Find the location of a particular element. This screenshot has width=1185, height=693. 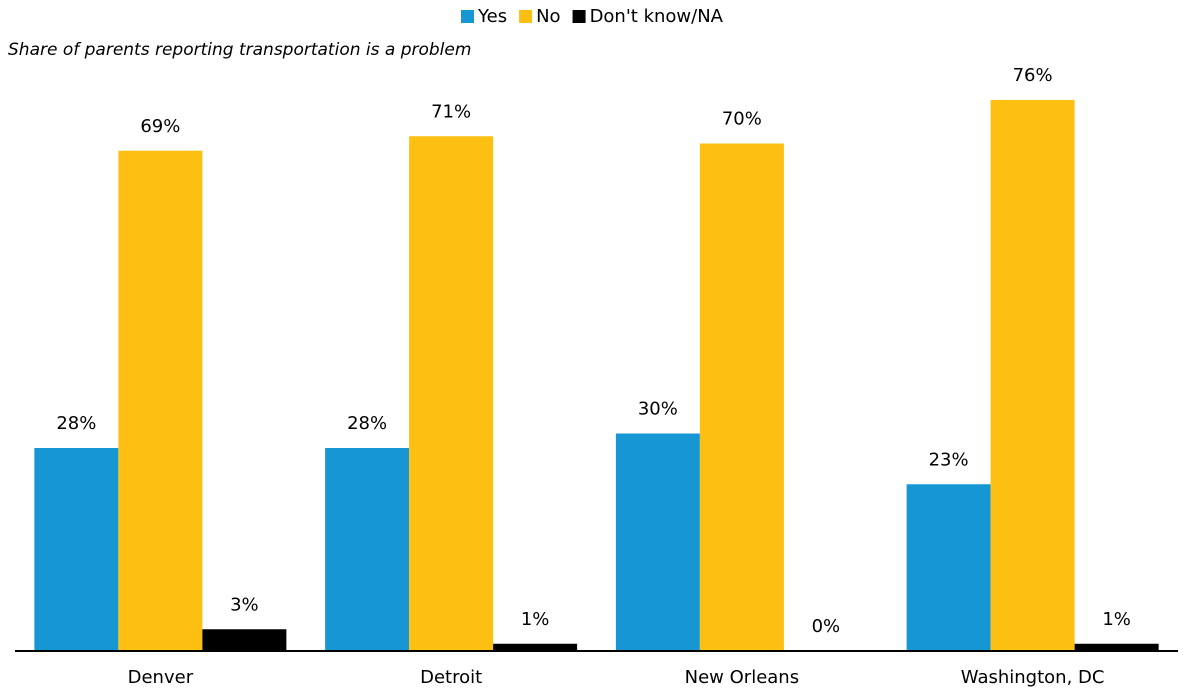

x-tick-label: Denver is located at coordinates (161, 677).